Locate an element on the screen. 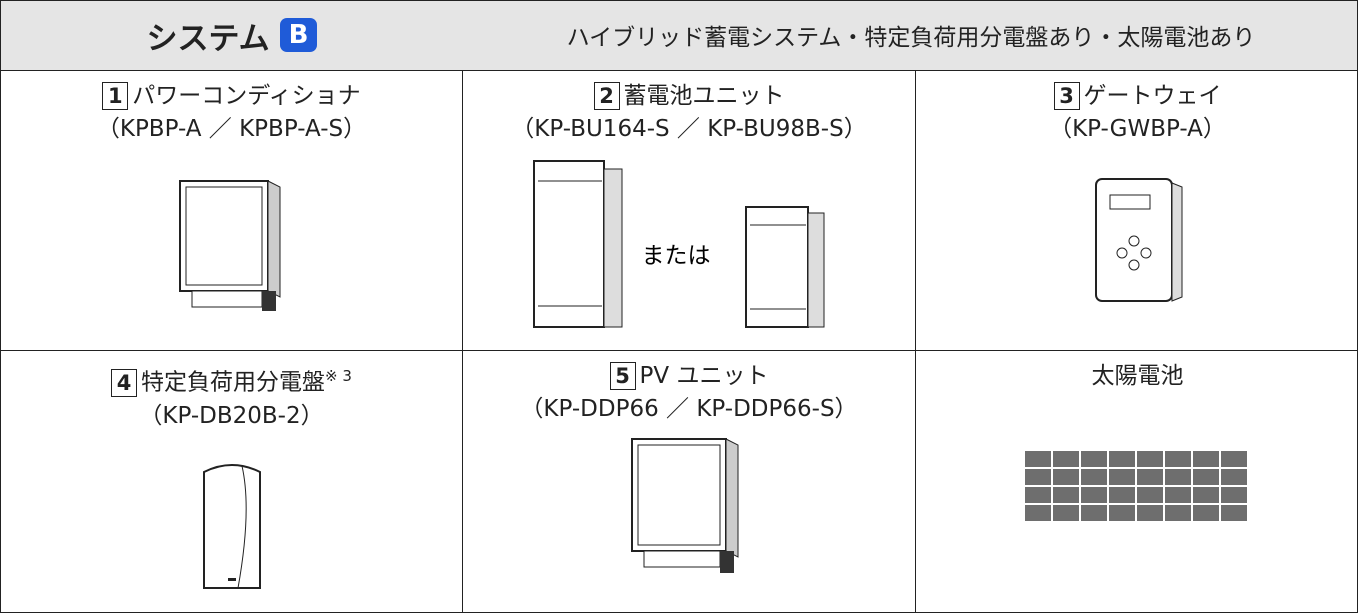 This screenshot has height=613, width=1358. number: 1 is located at coordinates (115, 96).